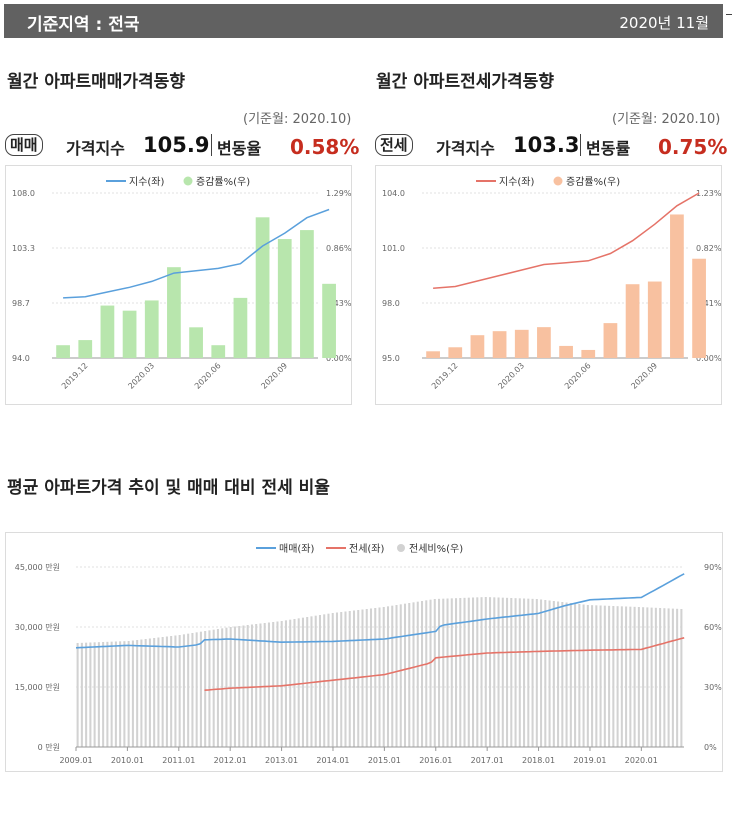 The image size is (736, 813). Describe the element at coordinates (664, 23) in the screenshot. I see `report-date: 2020년 11월` at that location.